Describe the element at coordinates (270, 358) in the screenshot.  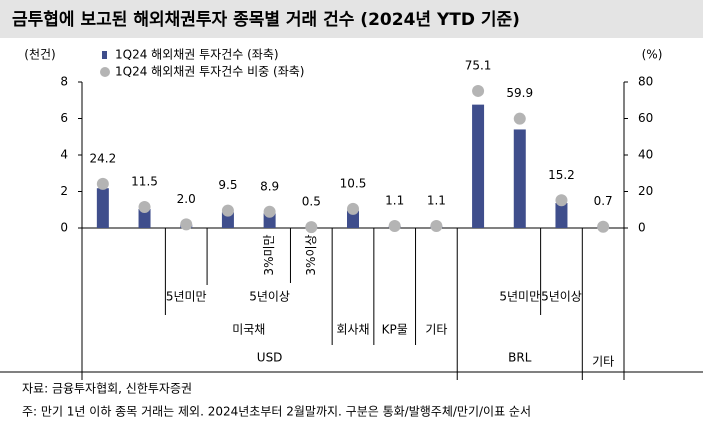
I see `group-label: USD` at that location.